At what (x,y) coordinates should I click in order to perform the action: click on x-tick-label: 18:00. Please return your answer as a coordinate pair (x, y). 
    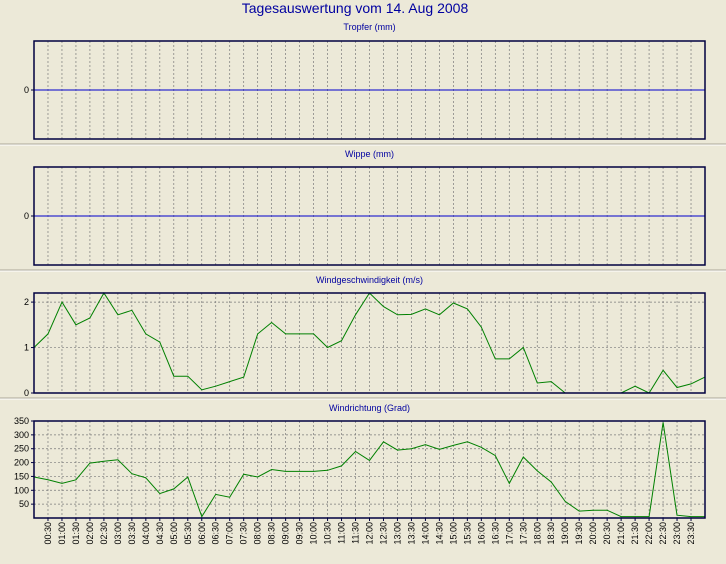
    Looking at the image, I should click on (537, 533).